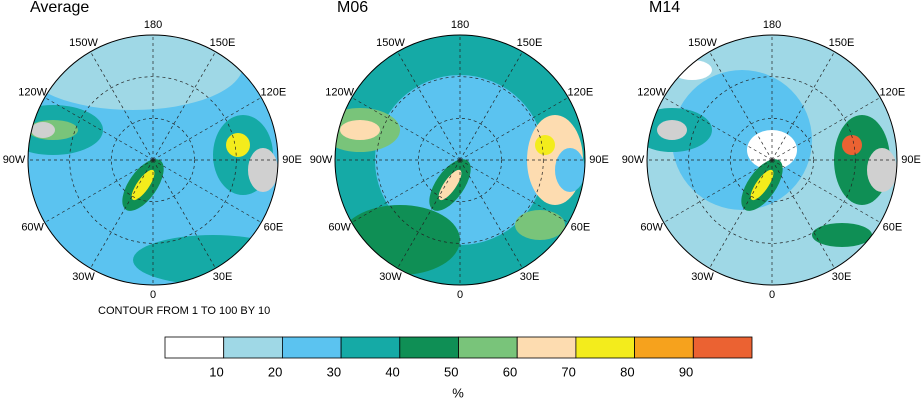 This screenshot has width=921, height=400. What do you see at coordinates (686, 371) in the screenshot?
I see `colorbar-label: 90` at bounding box center [686, 371].